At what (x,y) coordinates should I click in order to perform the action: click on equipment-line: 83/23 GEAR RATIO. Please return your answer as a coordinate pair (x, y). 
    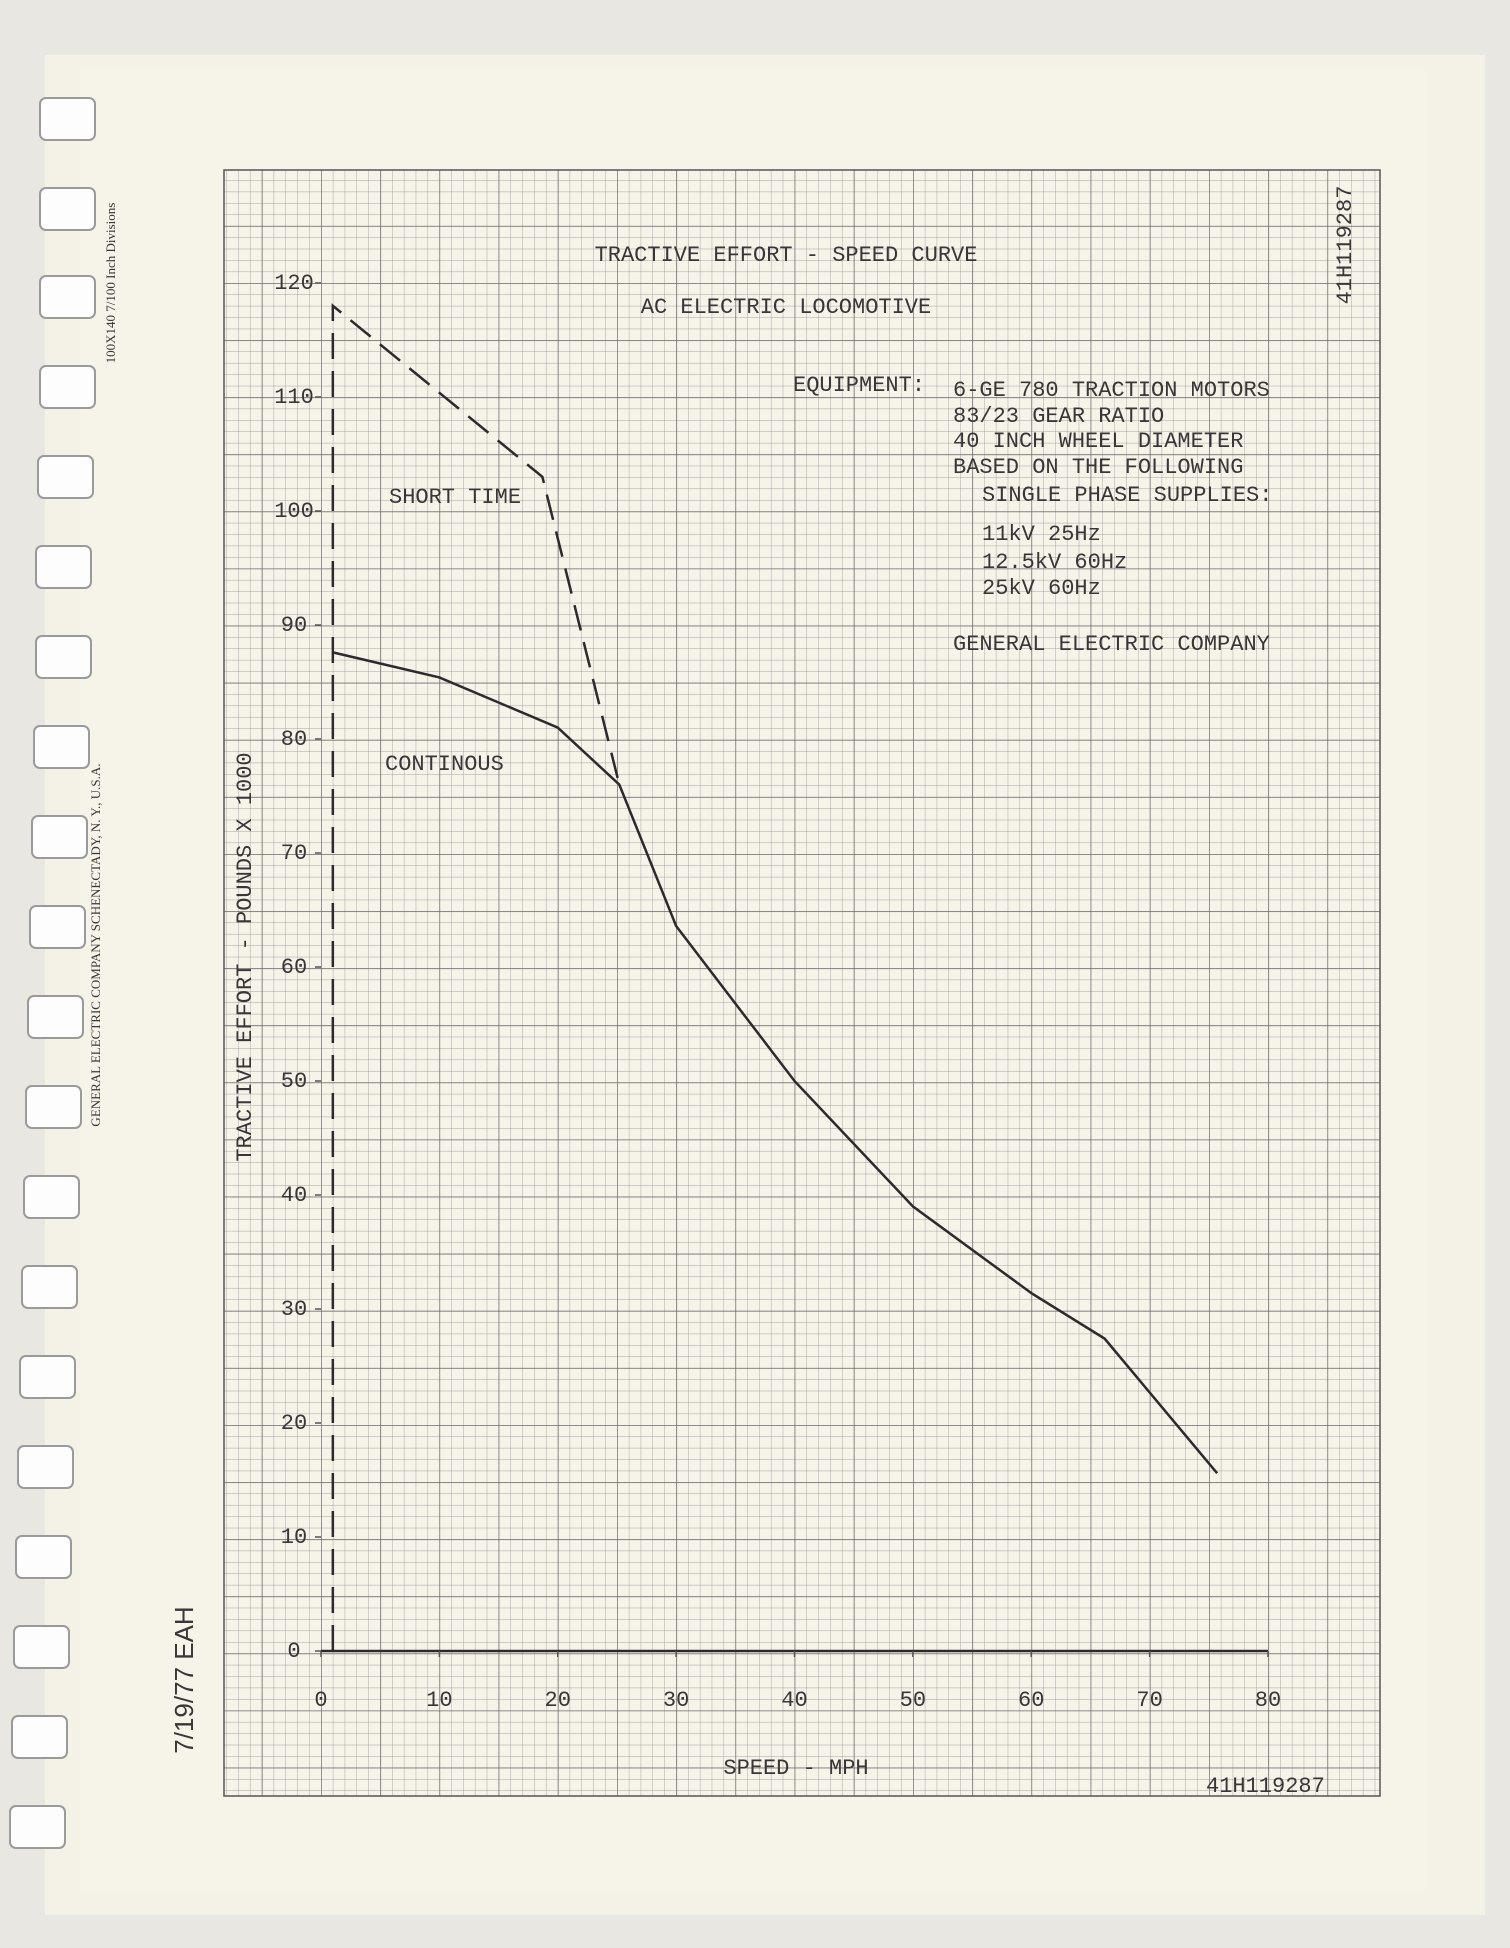
    Looking at the image, I should click on (1058, 416).